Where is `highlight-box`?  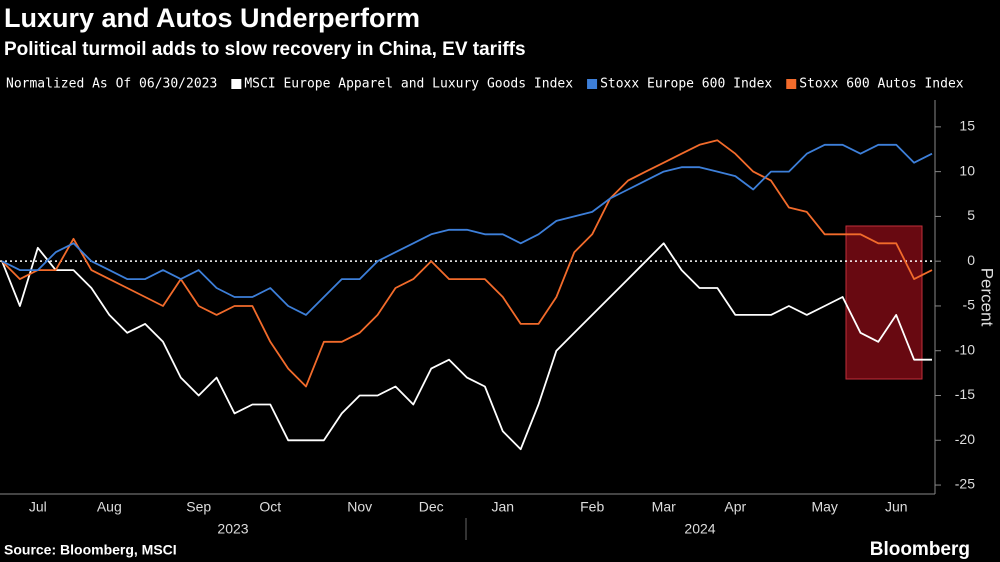 highlight-box is located at coordinates (884, 302).